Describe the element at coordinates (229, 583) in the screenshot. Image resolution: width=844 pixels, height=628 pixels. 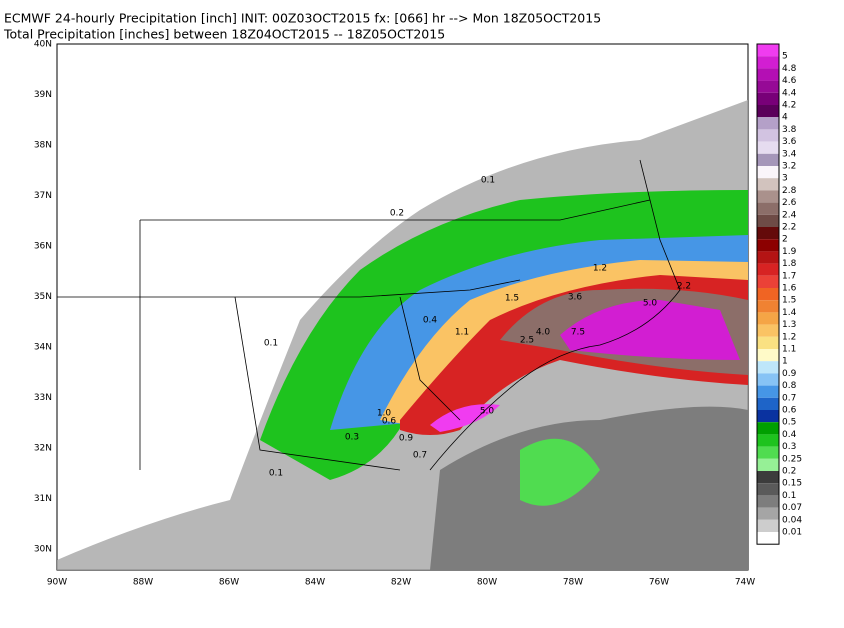
I see `lon-label: 86W` at that location.